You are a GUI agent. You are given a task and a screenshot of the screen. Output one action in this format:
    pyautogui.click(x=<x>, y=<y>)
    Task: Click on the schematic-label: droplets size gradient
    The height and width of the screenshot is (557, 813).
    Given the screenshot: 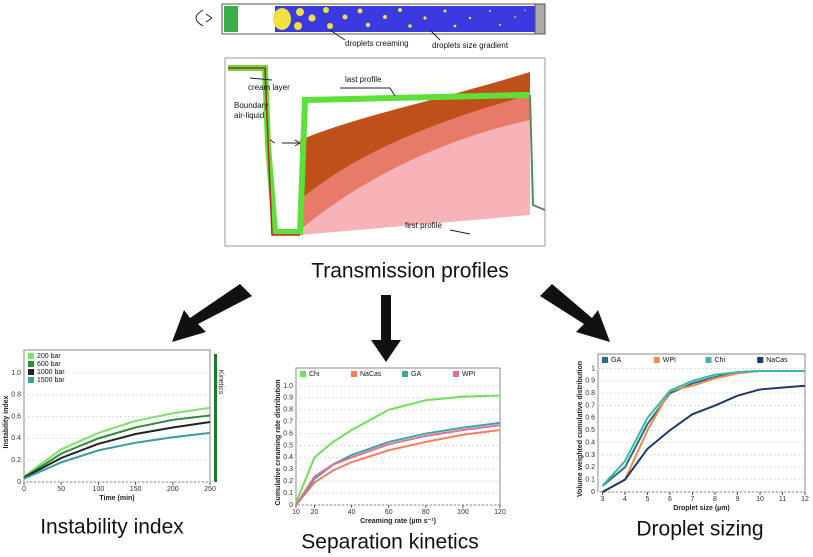 What is the action you would take?
    pyautogui.click(x=470, y=45)
    